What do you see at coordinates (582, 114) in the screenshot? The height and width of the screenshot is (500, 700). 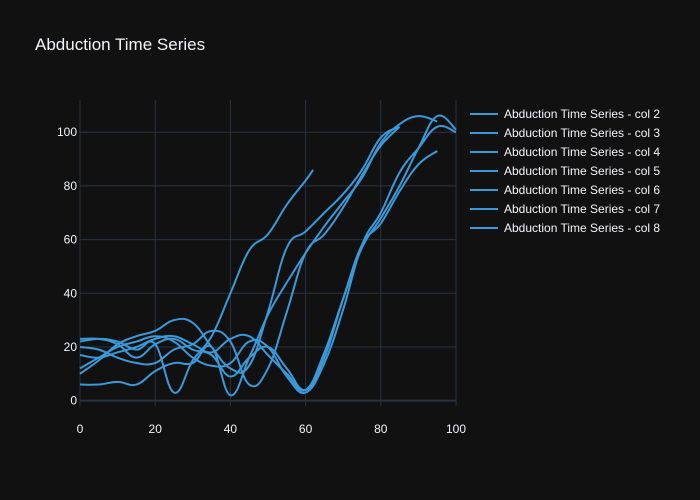 I see `legend-label: Abduction Time Series - col 2` at bounding box center [582, 114].